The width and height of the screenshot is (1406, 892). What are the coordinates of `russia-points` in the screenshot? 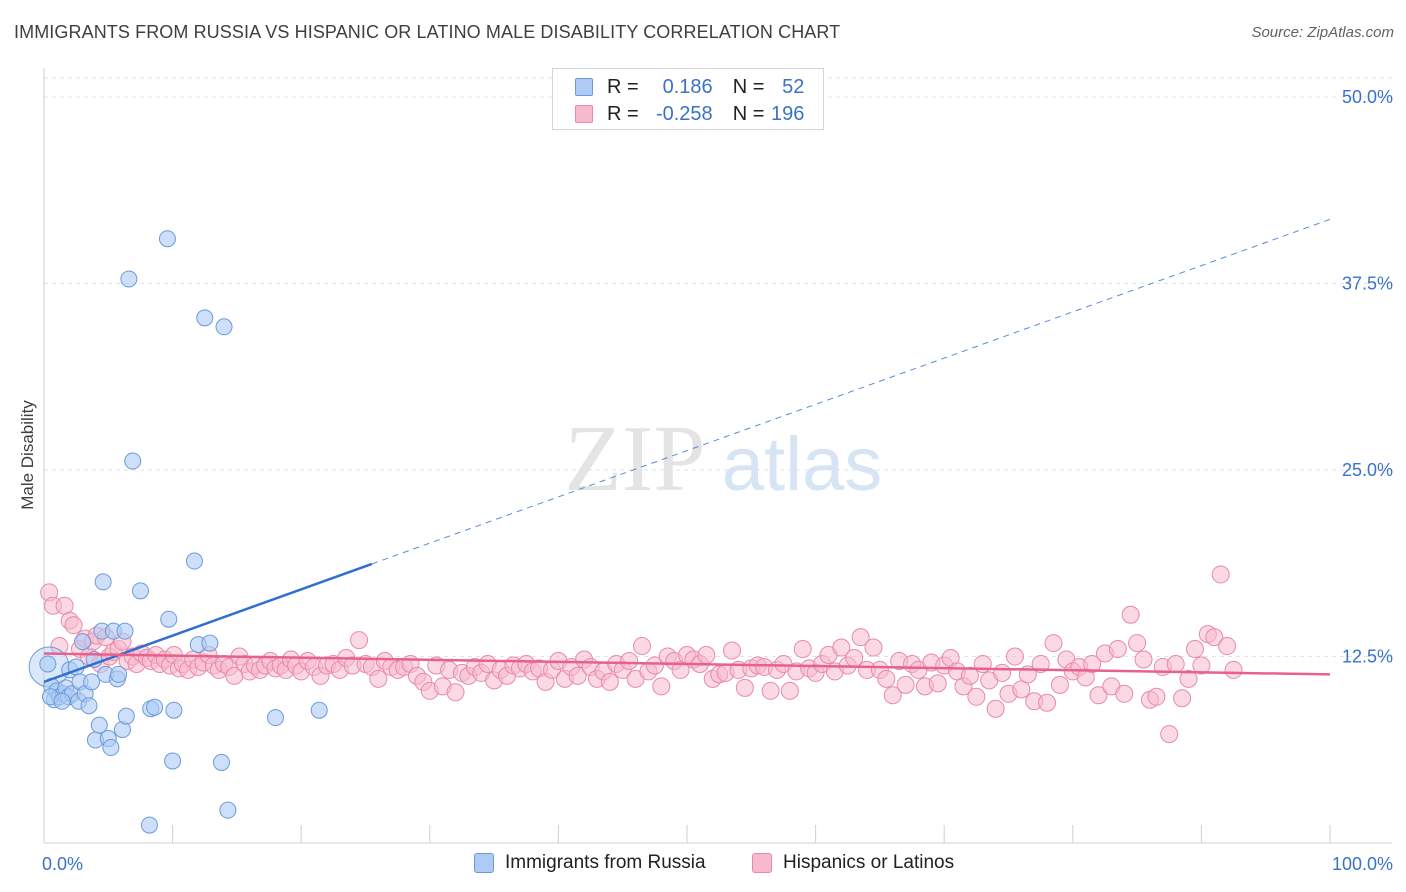 It's located at (178, 532).